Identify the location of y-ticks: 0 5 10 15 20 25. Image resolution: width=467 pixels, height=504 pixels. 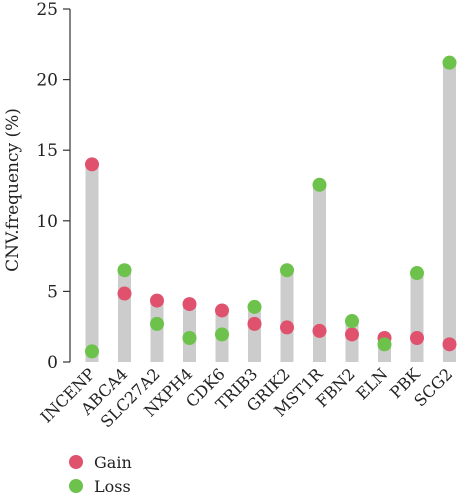
(53, 186).